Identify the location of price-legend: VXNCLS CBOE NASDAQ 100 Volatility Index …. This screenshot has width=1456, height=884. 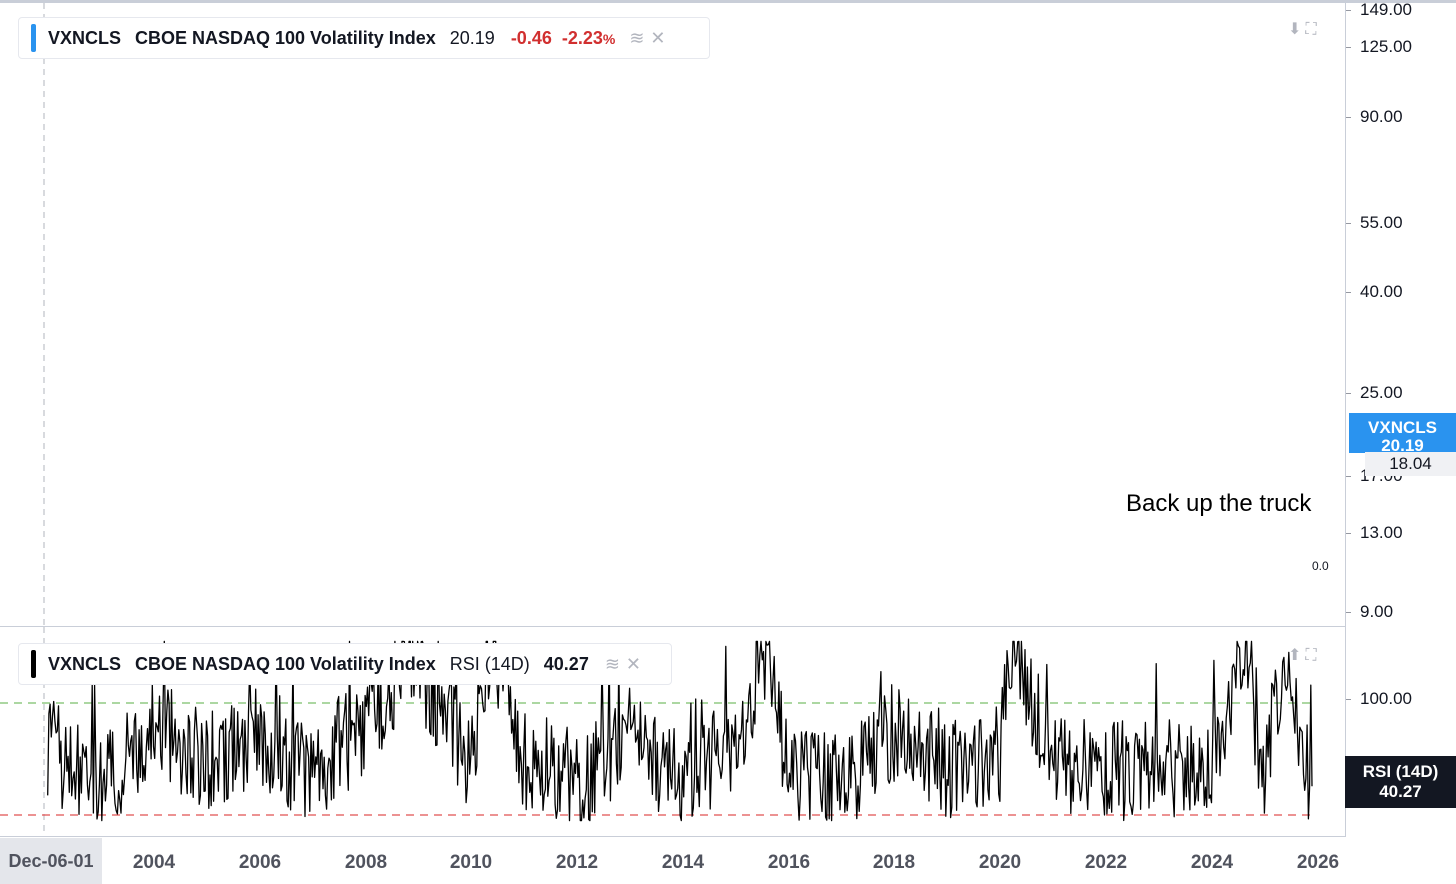
(364, 38).